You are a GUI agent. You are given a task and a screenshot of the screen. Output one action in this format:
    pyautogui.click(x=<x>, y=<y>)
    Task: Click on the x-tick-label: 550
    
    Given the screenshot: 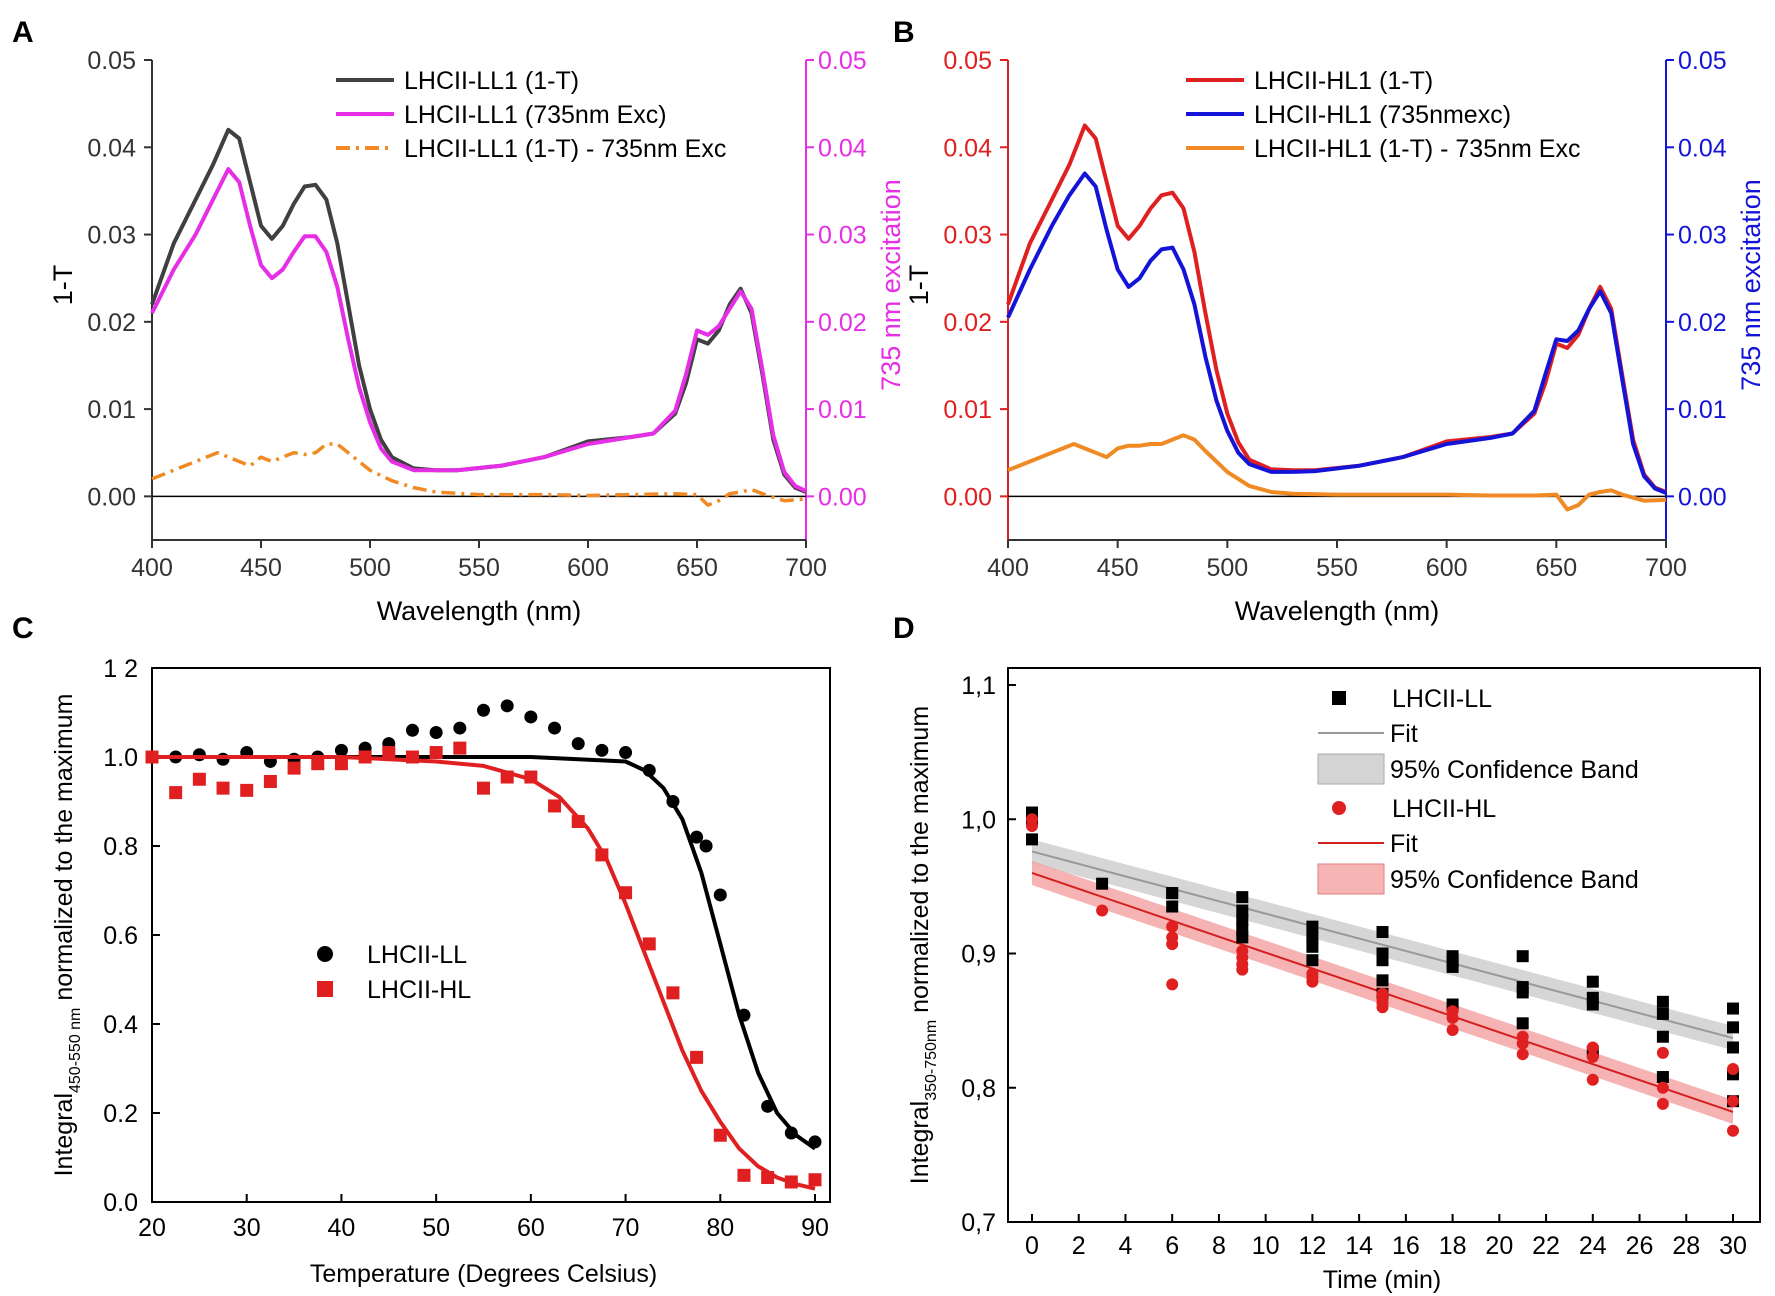 What is the action you would take?
    pyautogui.click(x=1337, y=568)
    